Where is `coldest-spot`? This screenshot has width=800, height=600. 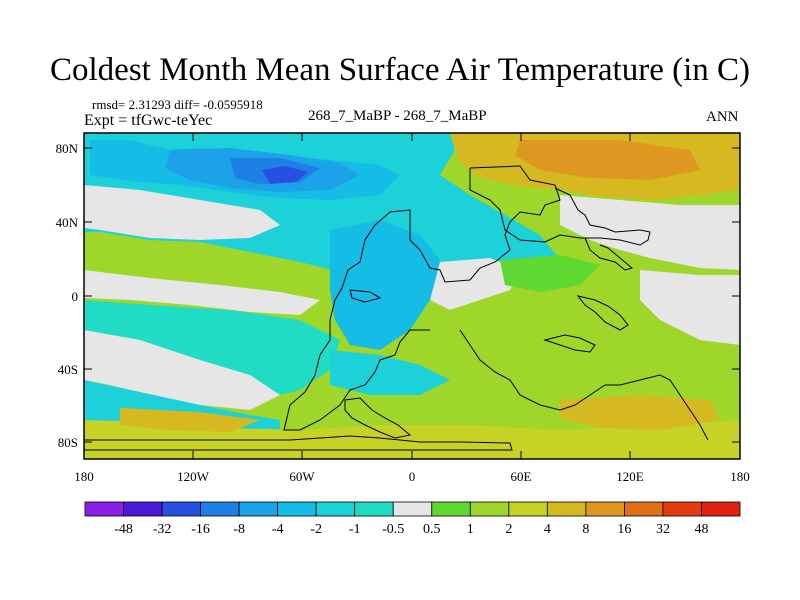
coldest-spot is located at coordinates (285, 175).